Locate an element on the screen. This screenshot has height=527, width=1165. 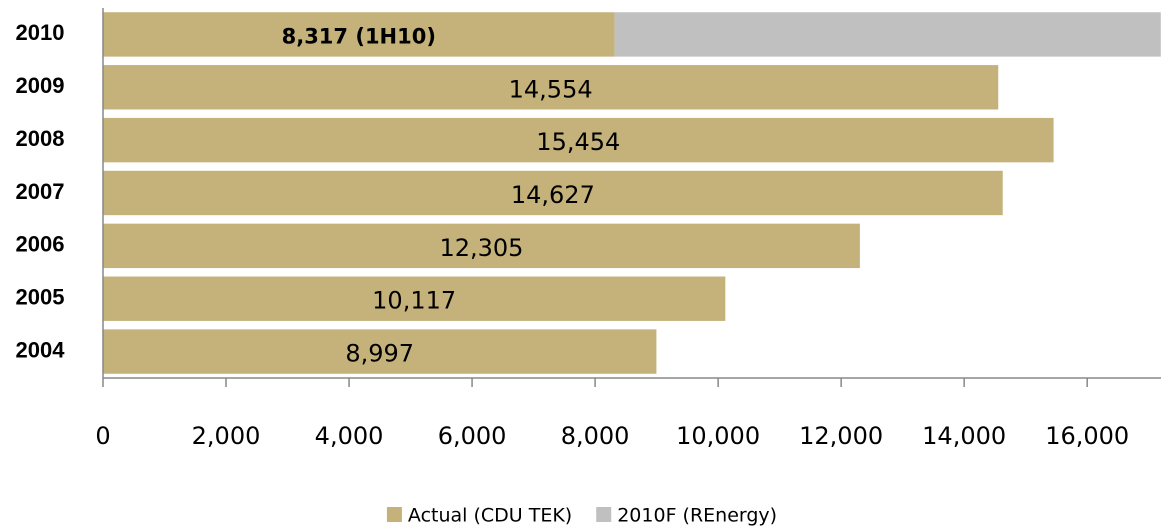
y-tick-label: 2009 is located at coordinates (40, 85).